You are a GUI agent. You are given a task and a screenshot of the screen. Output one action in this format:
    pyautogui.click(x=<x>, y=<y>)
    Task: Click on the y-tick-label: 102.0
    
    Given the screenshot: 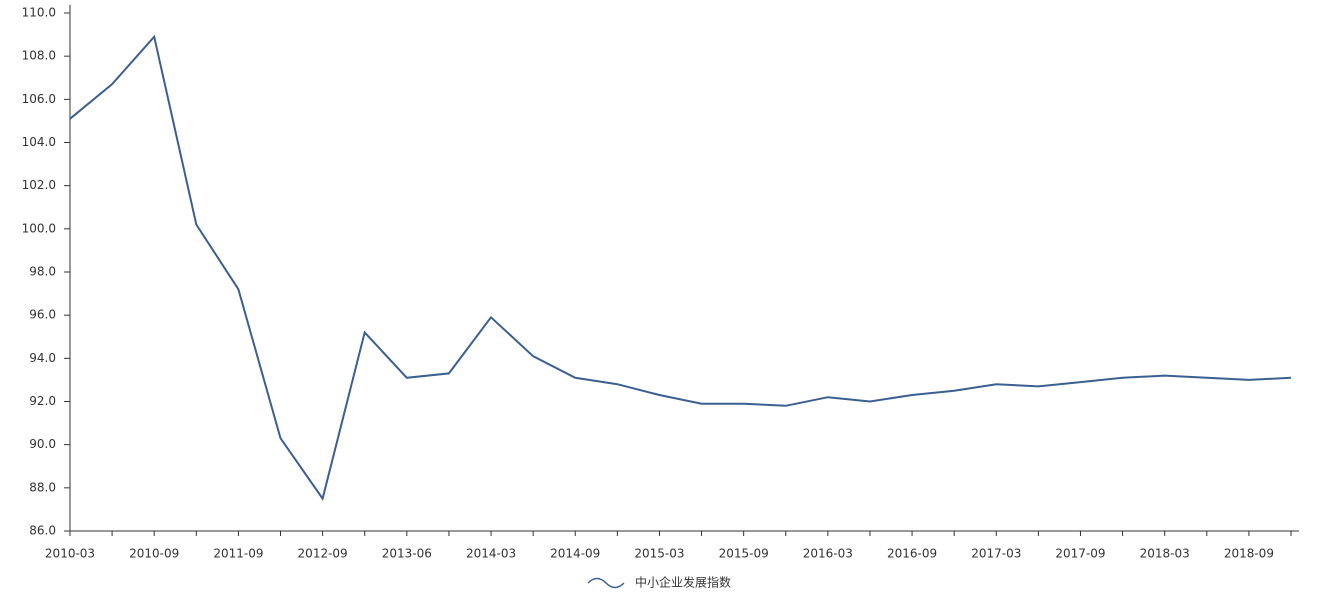 What is the action you would take?
    pyautogui.click(x=39, y=185)
    